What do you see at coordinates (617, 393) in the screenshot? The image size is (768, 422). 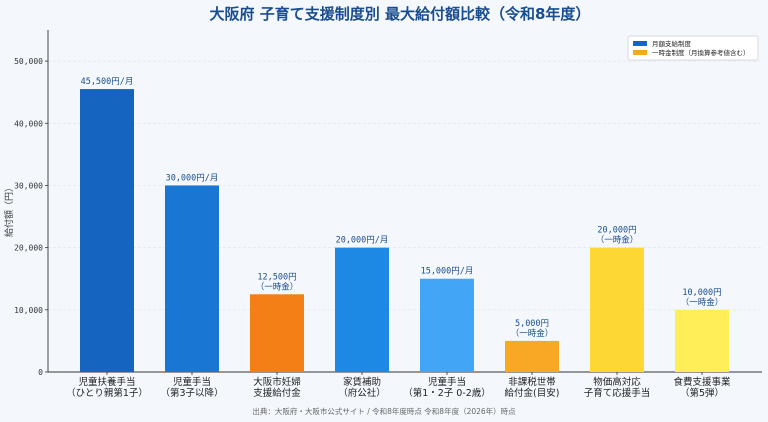 I see `x-tick-label: 子育て応援手当` at bounding box center [617, 393].